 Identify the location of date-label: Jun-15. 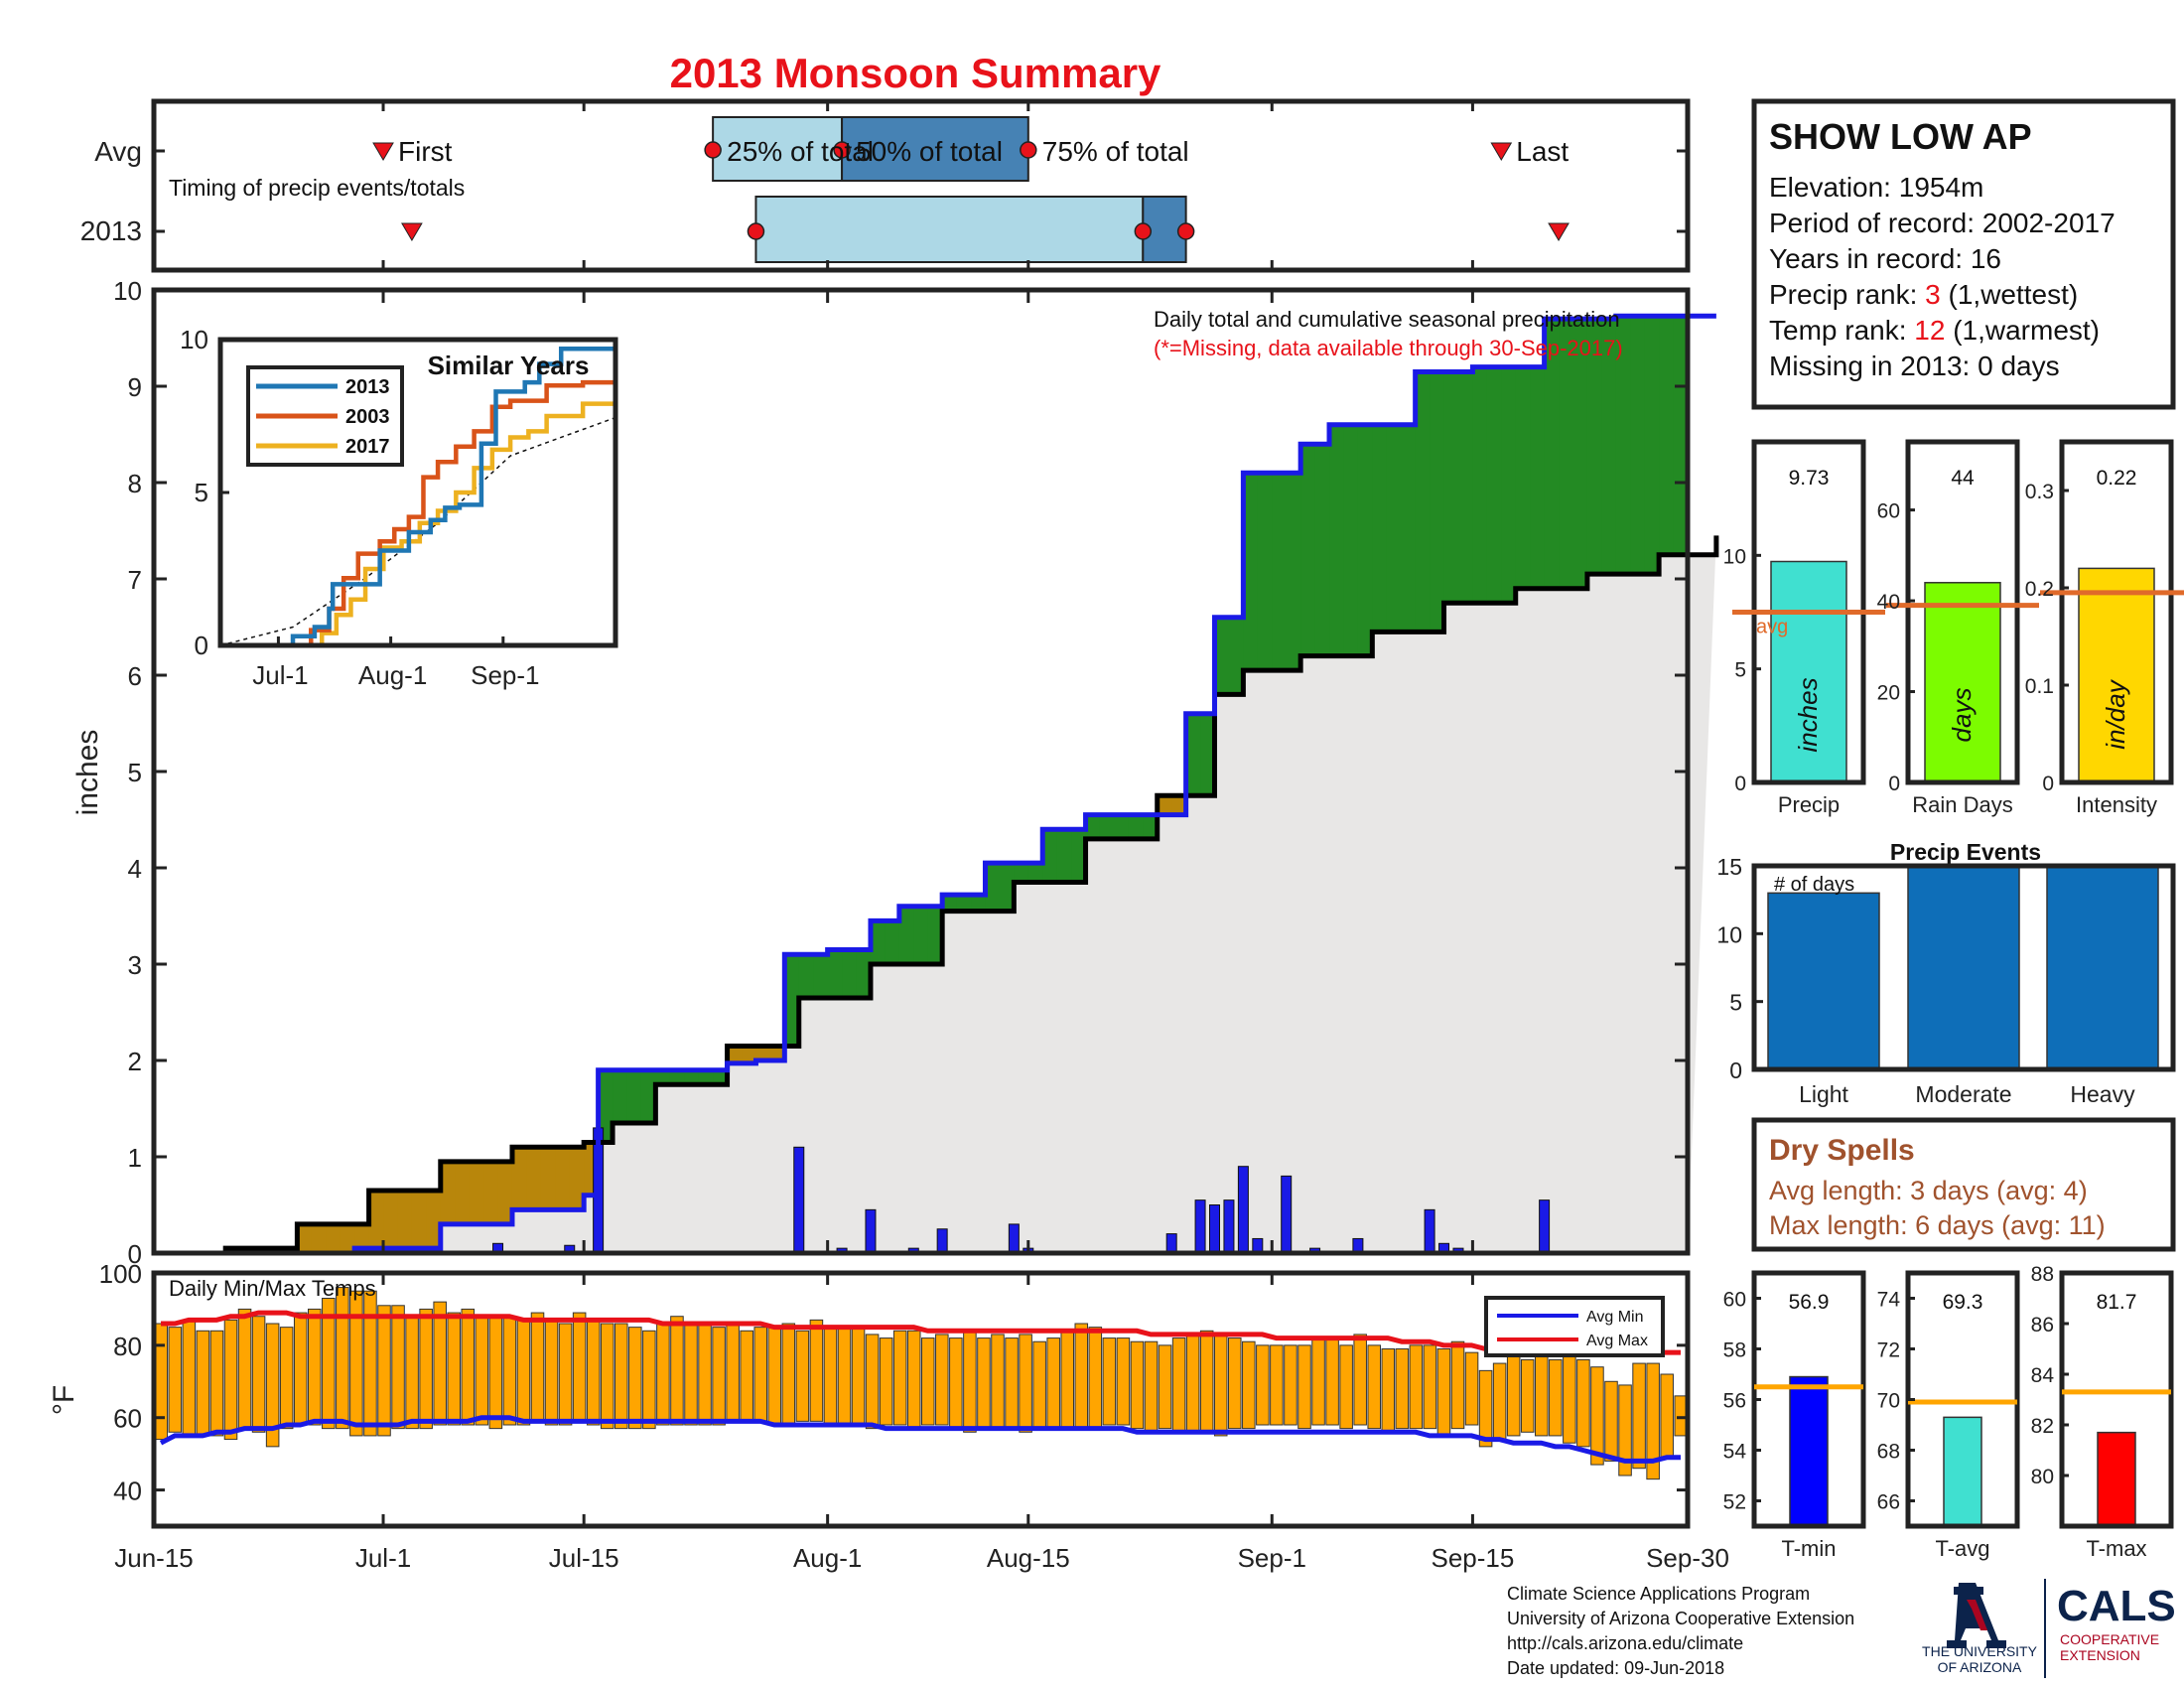
(154, 1558).